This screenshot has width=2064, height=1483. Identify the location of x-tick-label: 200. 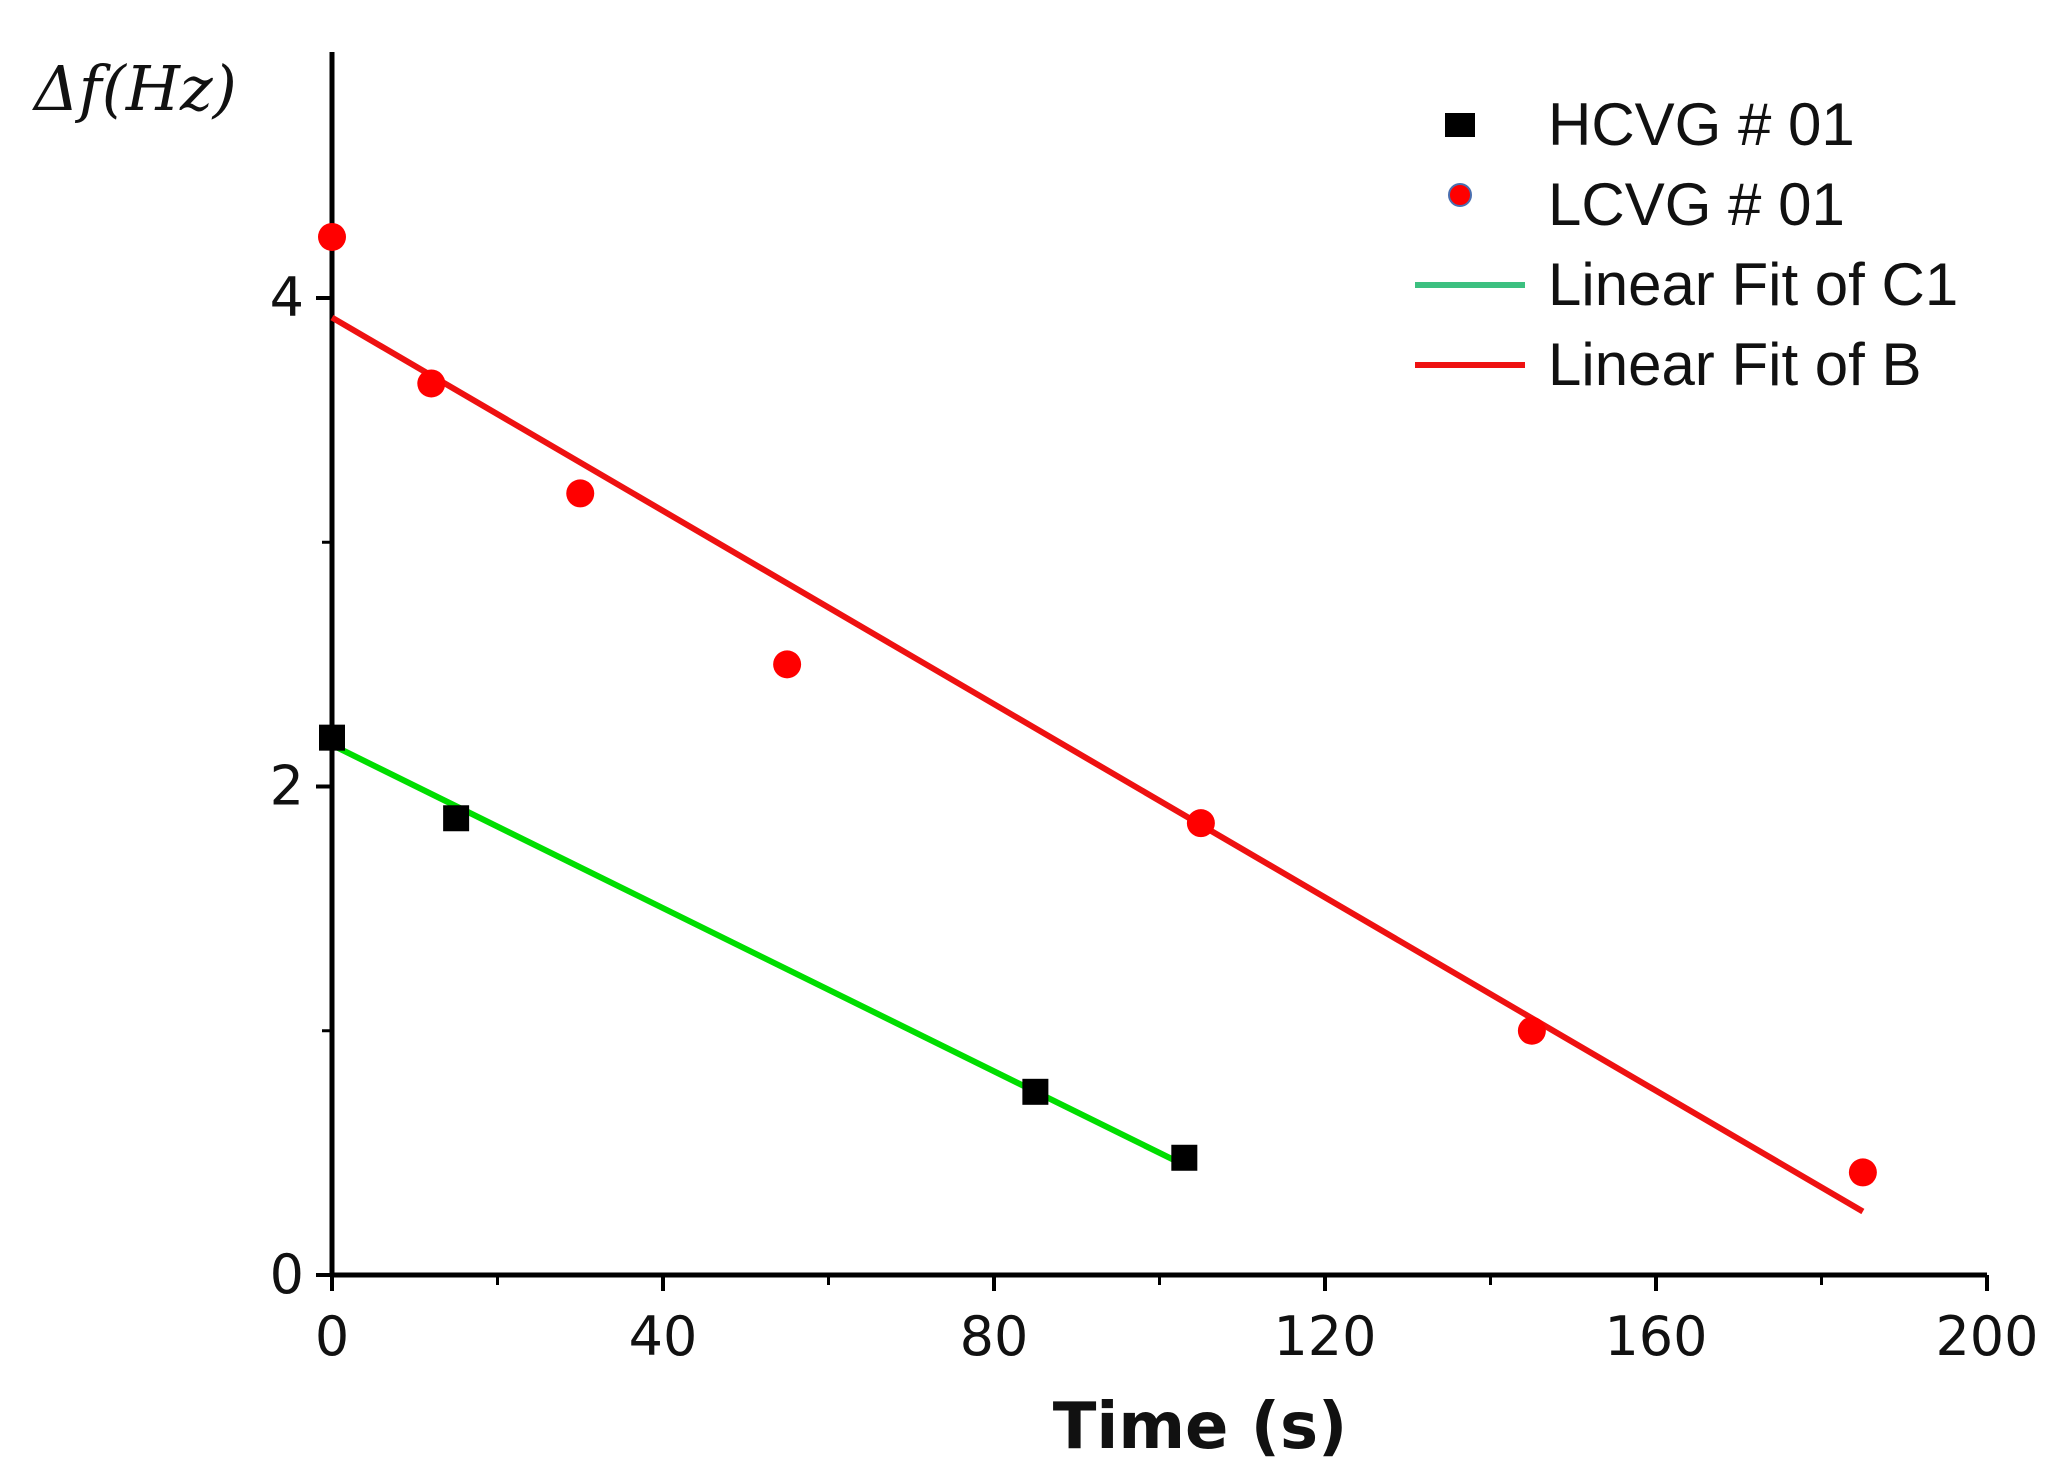
(1986, 1336).